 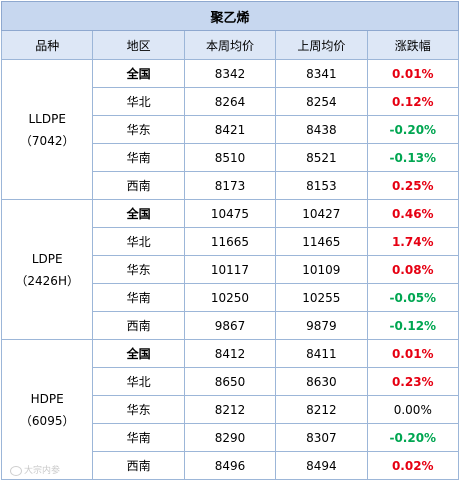 I want to click on this-week-price-cell: 8264, so click(x=230, y=101).